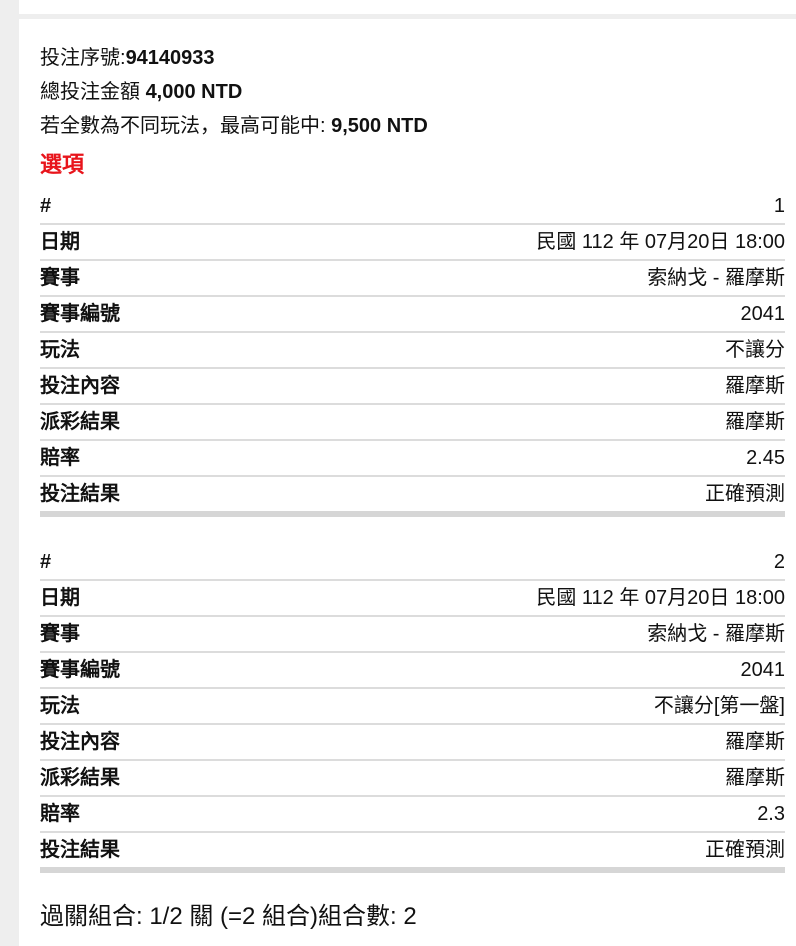 The height and width of the screenshot is (946, 796). What do you see at coordinates (719, 706) in the screenshot?
I see `row-value: 不讓分[第一盤]` at bounding box center [719, 706].